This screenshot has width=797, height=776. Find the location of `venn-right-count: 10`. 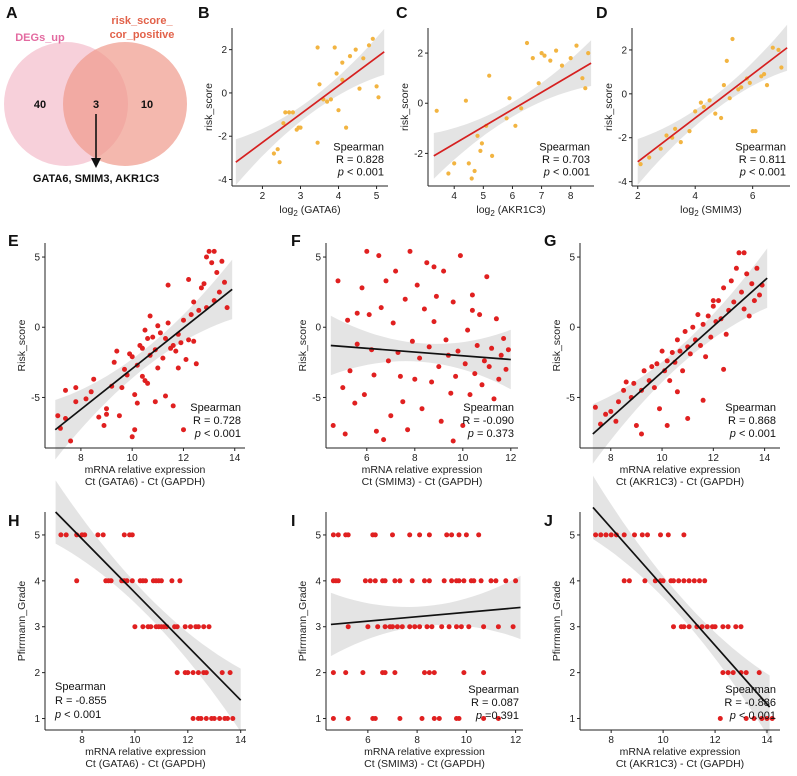

venn-right-count: 10 is located at coordinates (147, 105).